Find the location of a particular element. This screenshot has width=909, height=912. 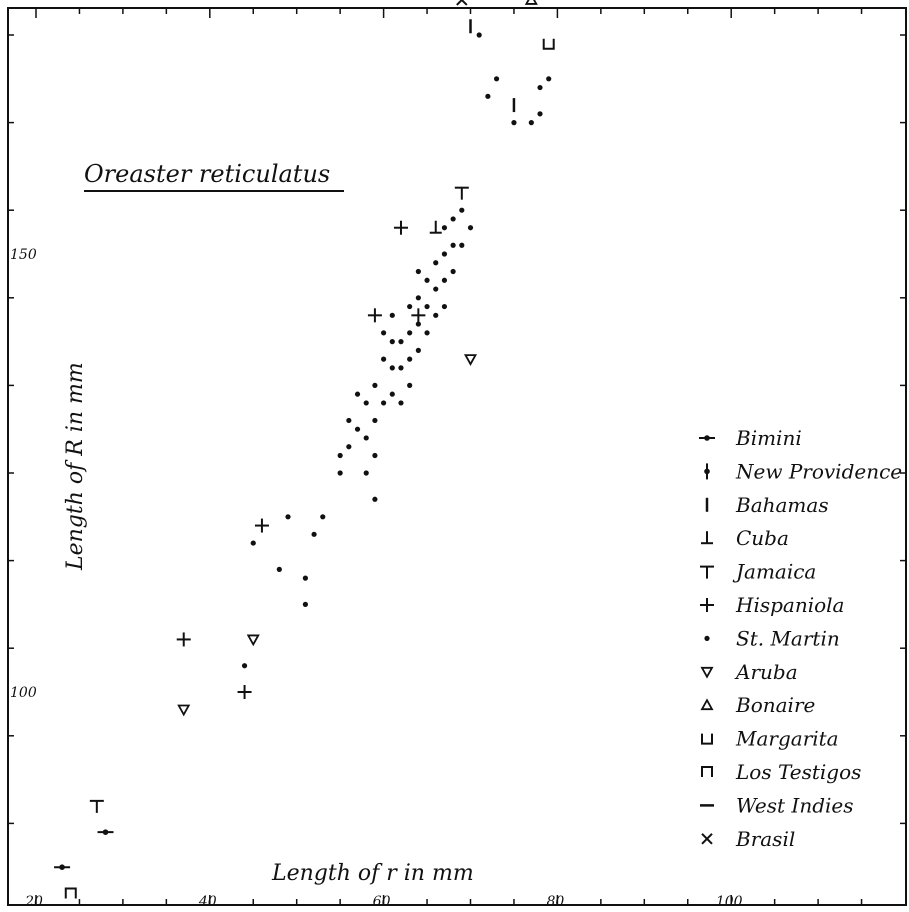

legend-item-westindies: West Indies is located at coordinates (777, 805).